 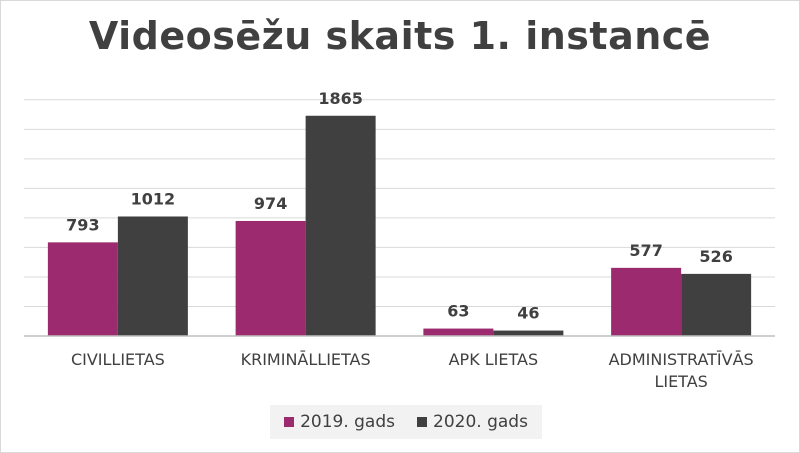 I want to click on data-label: 63, so click(x=458, y=311).